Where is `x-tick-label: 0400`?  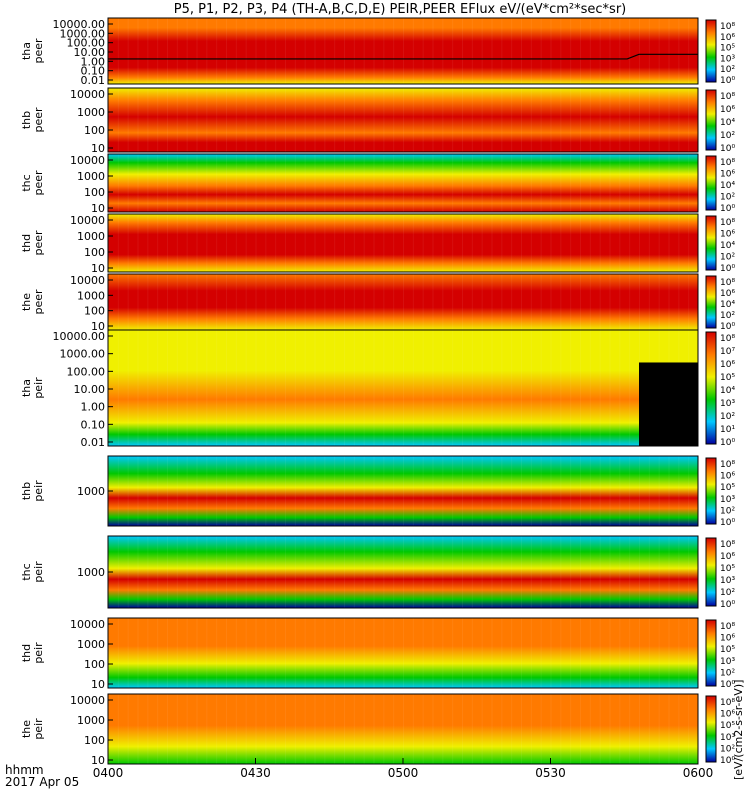
x-tick-label: 0400 is located at coordinates (108, 773).